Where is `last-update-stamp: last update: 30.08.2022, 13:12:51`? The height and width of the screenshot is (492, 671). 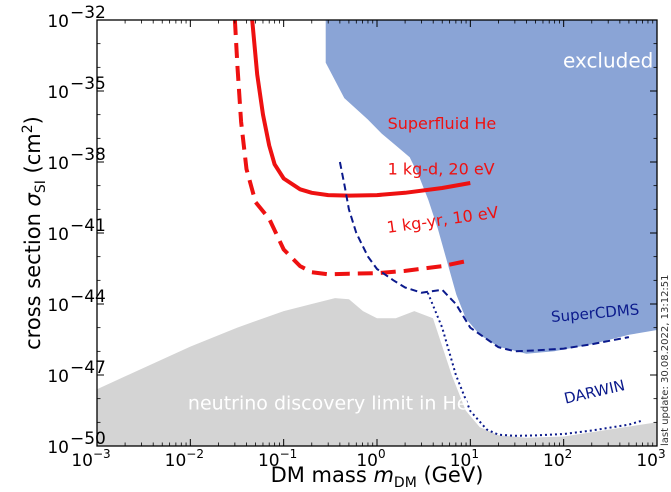 last-update-stamp: last update: 30.08.2022, 13:12:51 is located at coordinates (665, 360).